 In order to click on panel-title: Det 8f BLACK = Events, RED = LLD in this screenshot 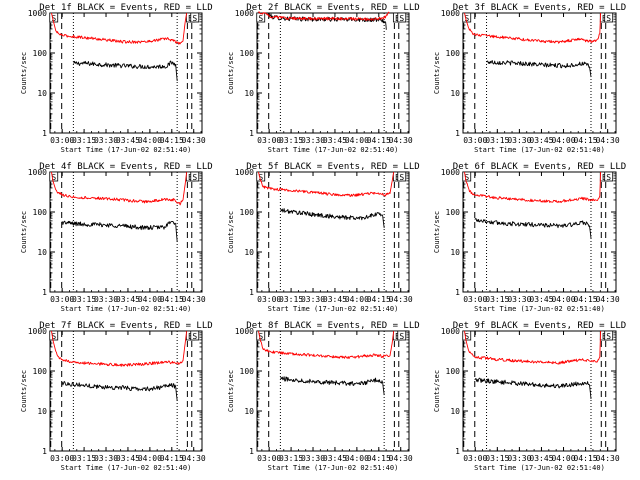, I will do `click(332, 326)`.